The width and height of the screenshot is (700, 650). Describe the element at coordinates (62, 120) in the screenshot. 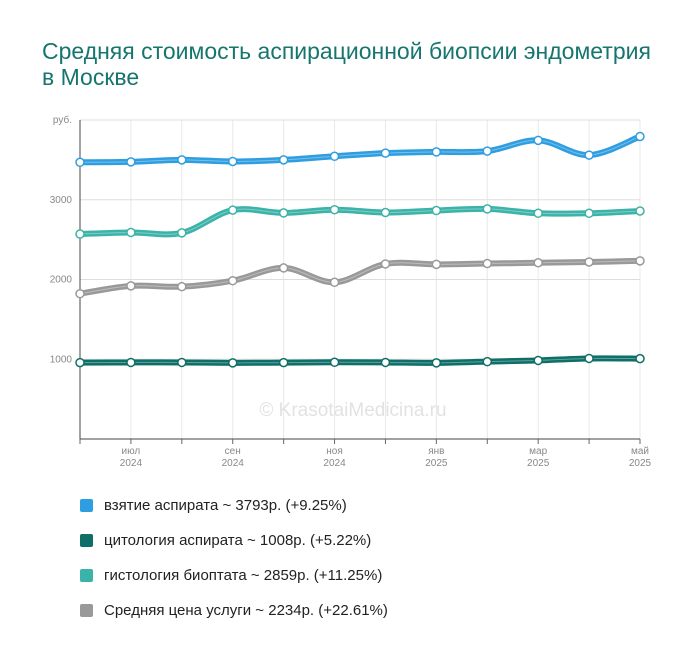

I see `y-tick-label: руб.` at that location.